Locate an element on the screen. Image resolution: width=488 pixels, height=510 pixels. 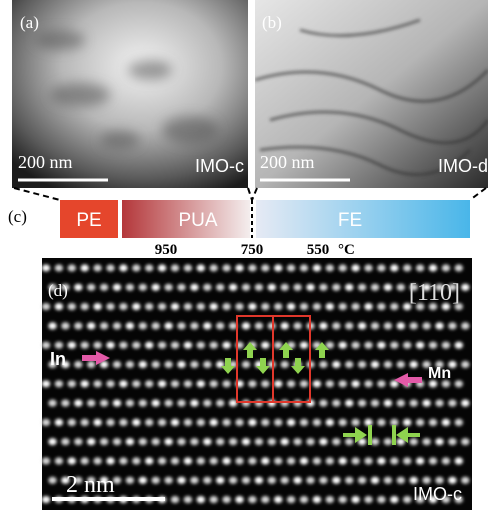
scale-label: 200 nm is located at coordinates (287, 162).